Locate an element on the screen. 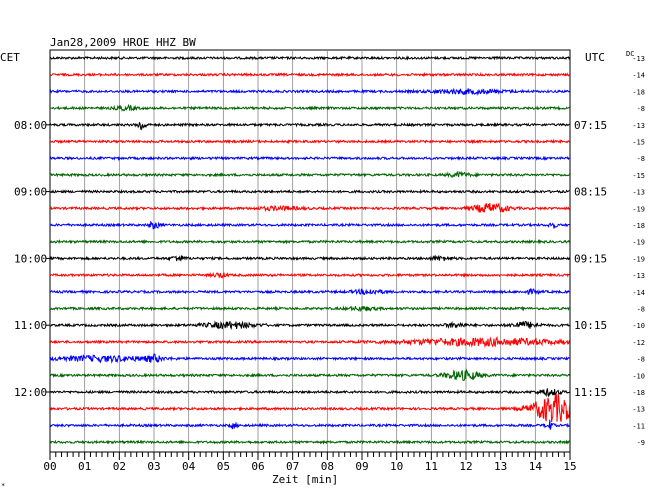 This screenshot has height=494, width=650. cet-time-label: 09:00 is located at coordinates (30, 192).